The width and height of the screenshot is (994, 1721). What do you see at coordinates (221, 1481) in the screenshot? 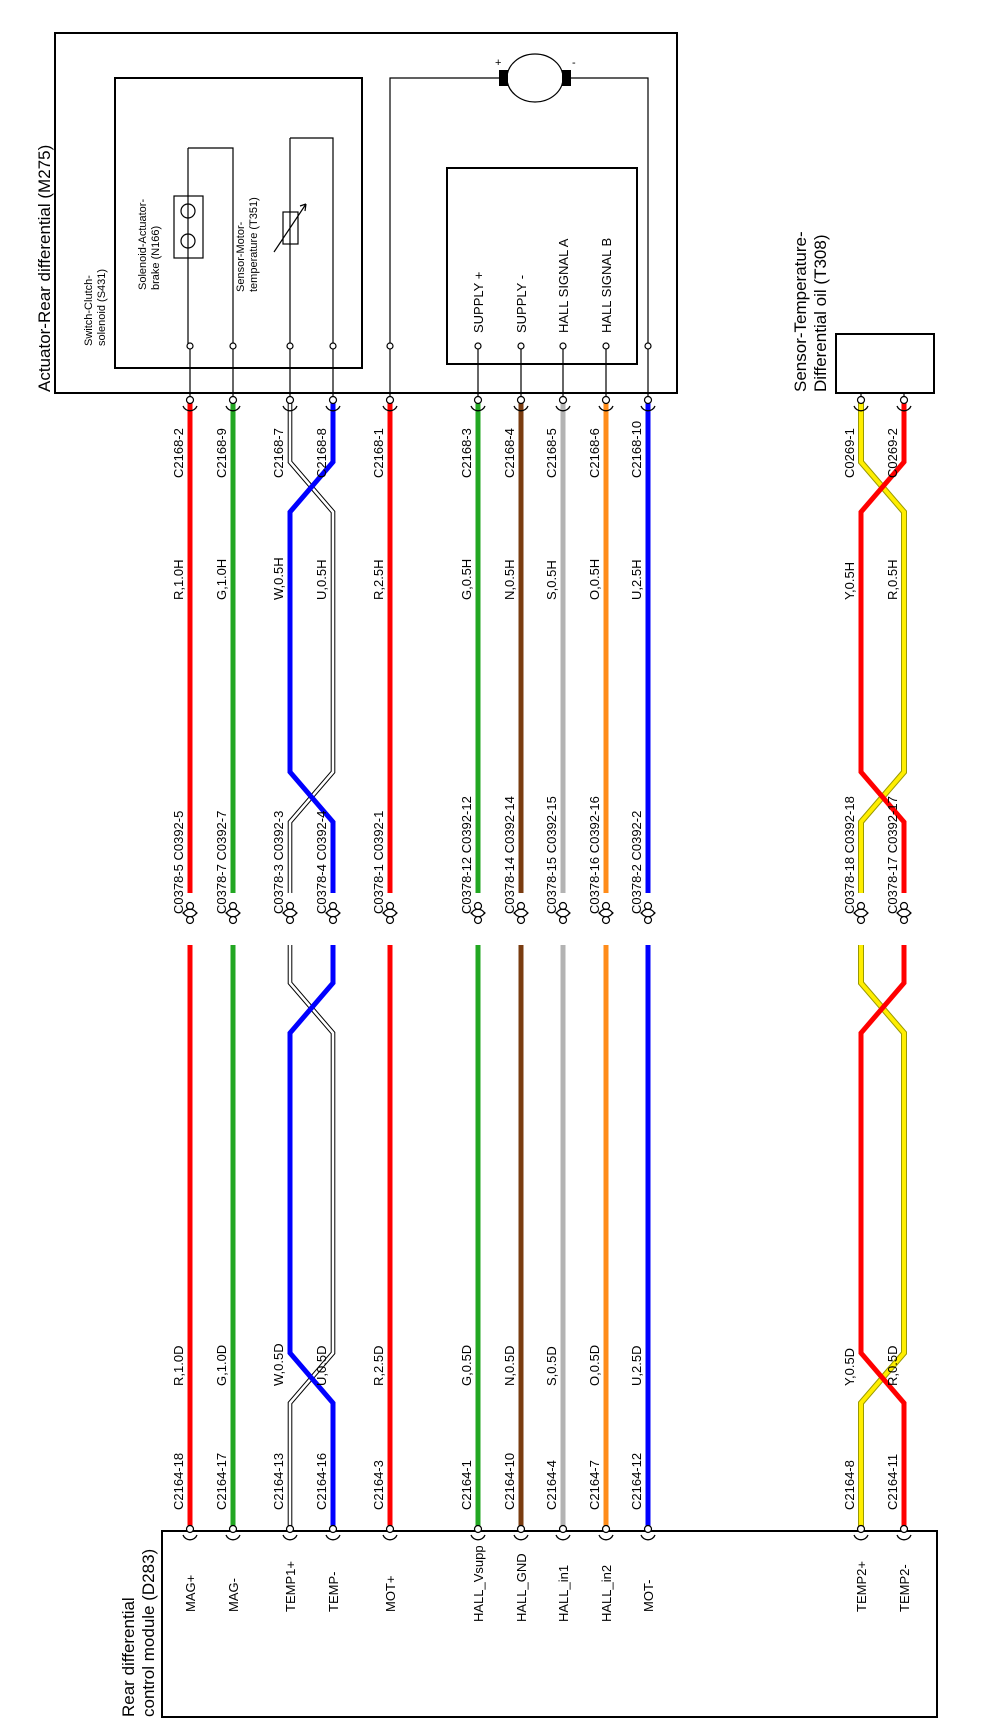
I see `bottom-connector-label: C2164-17` at bounding box center [221, 1481].